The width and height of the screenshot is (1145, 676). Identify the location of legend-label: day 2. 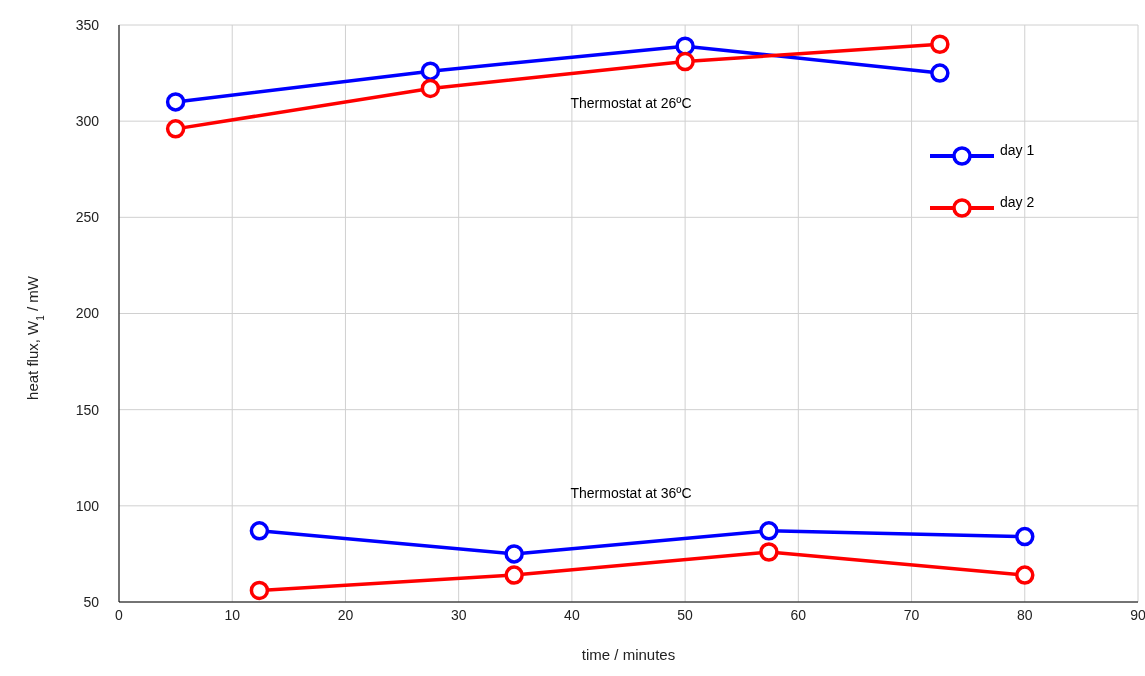
(1017, 202).